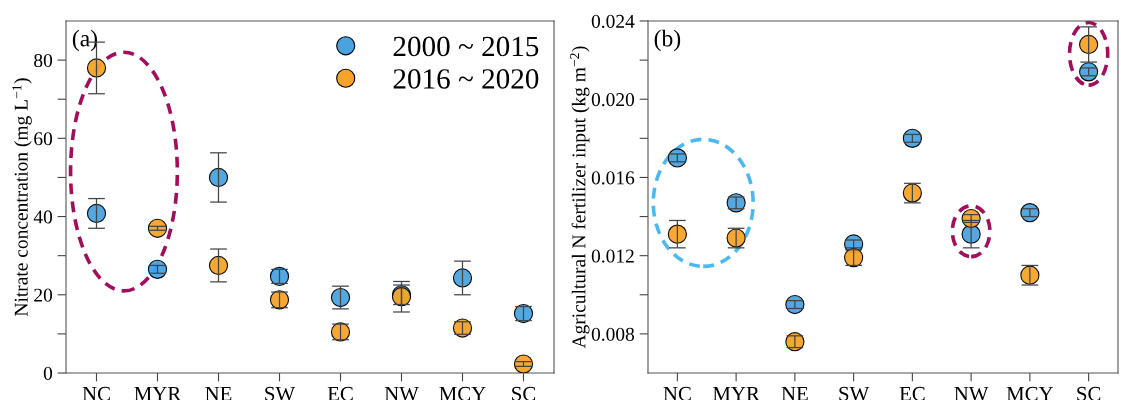 The image size is (1121, 400). Describe the element at coordinates (580, 197) in the screenshot. I see `y-axis-title: Agricultural N fertilizer input (kg m$^{−2}$)` at that location.